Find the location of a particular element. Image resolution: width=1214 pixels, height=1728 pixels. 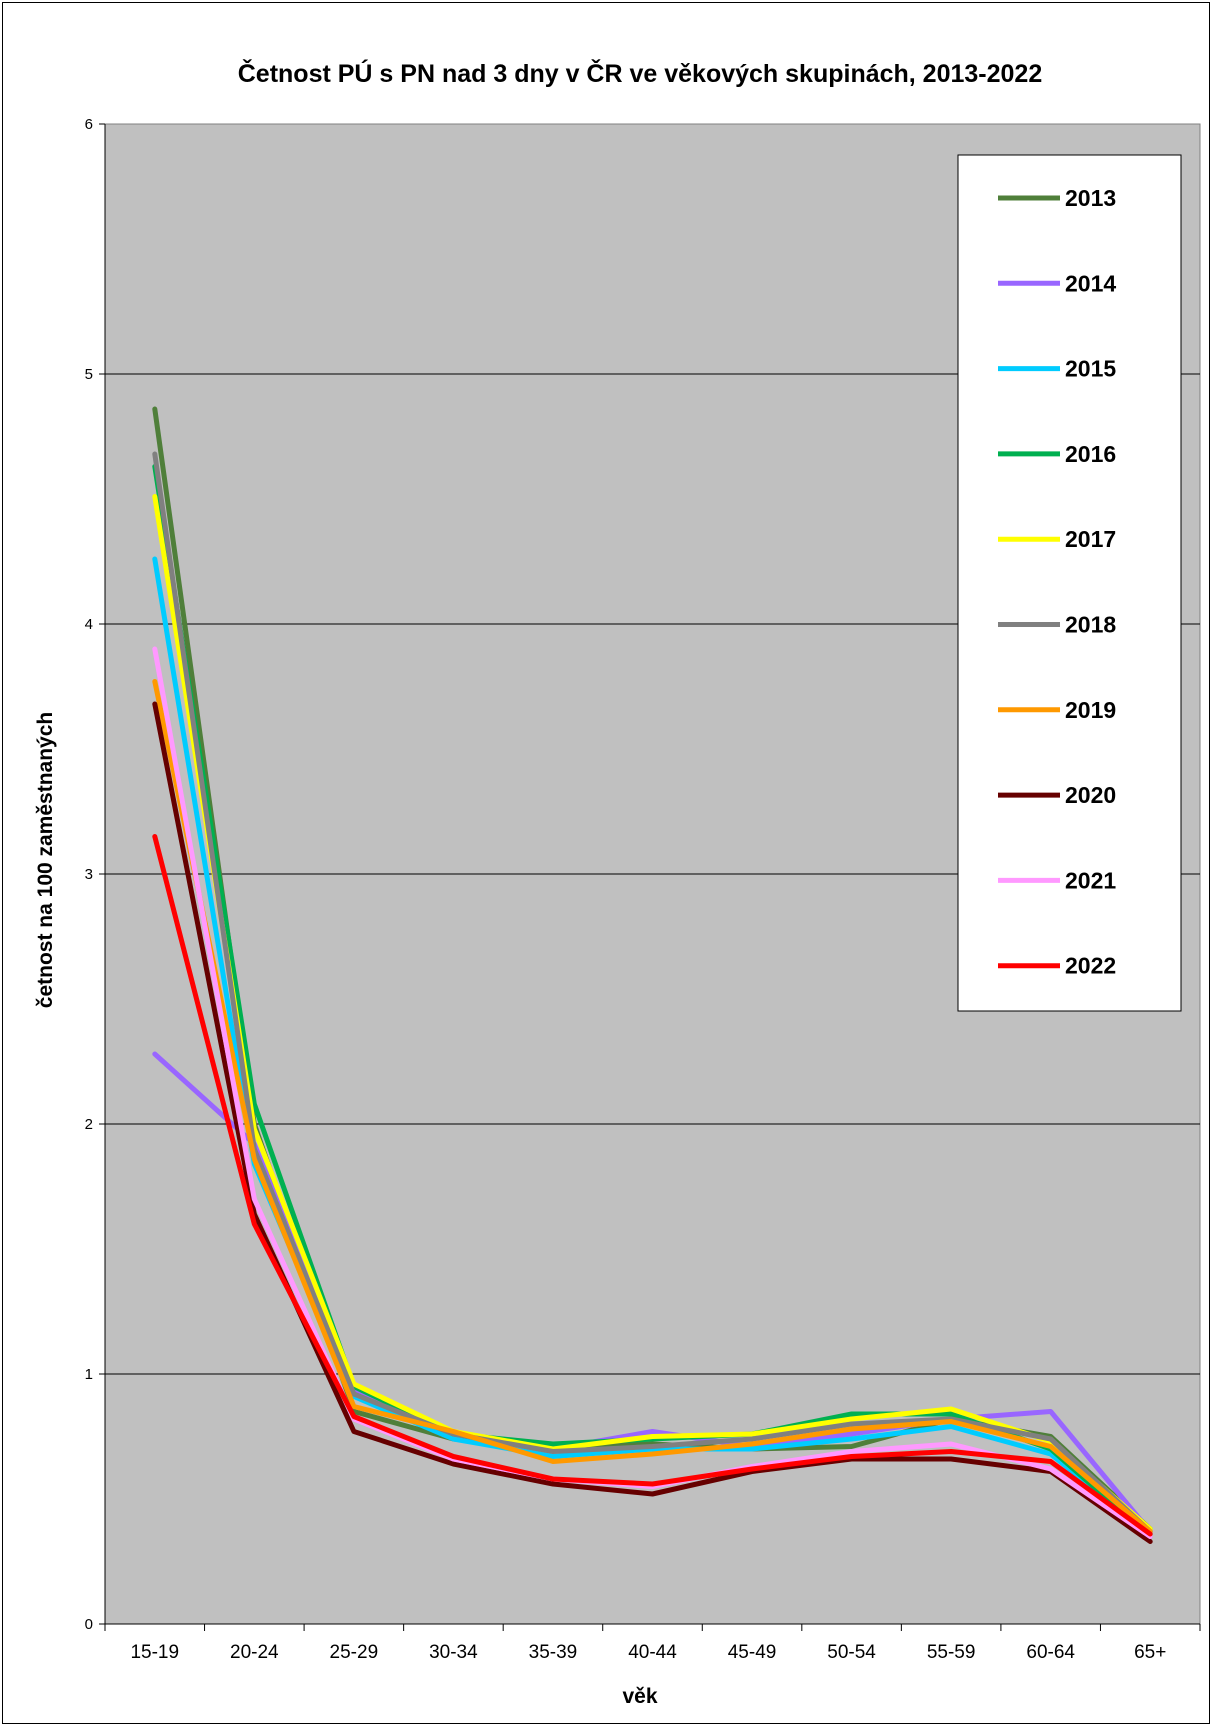

y-tick-label: 3 is located at coordinates (89, 874).